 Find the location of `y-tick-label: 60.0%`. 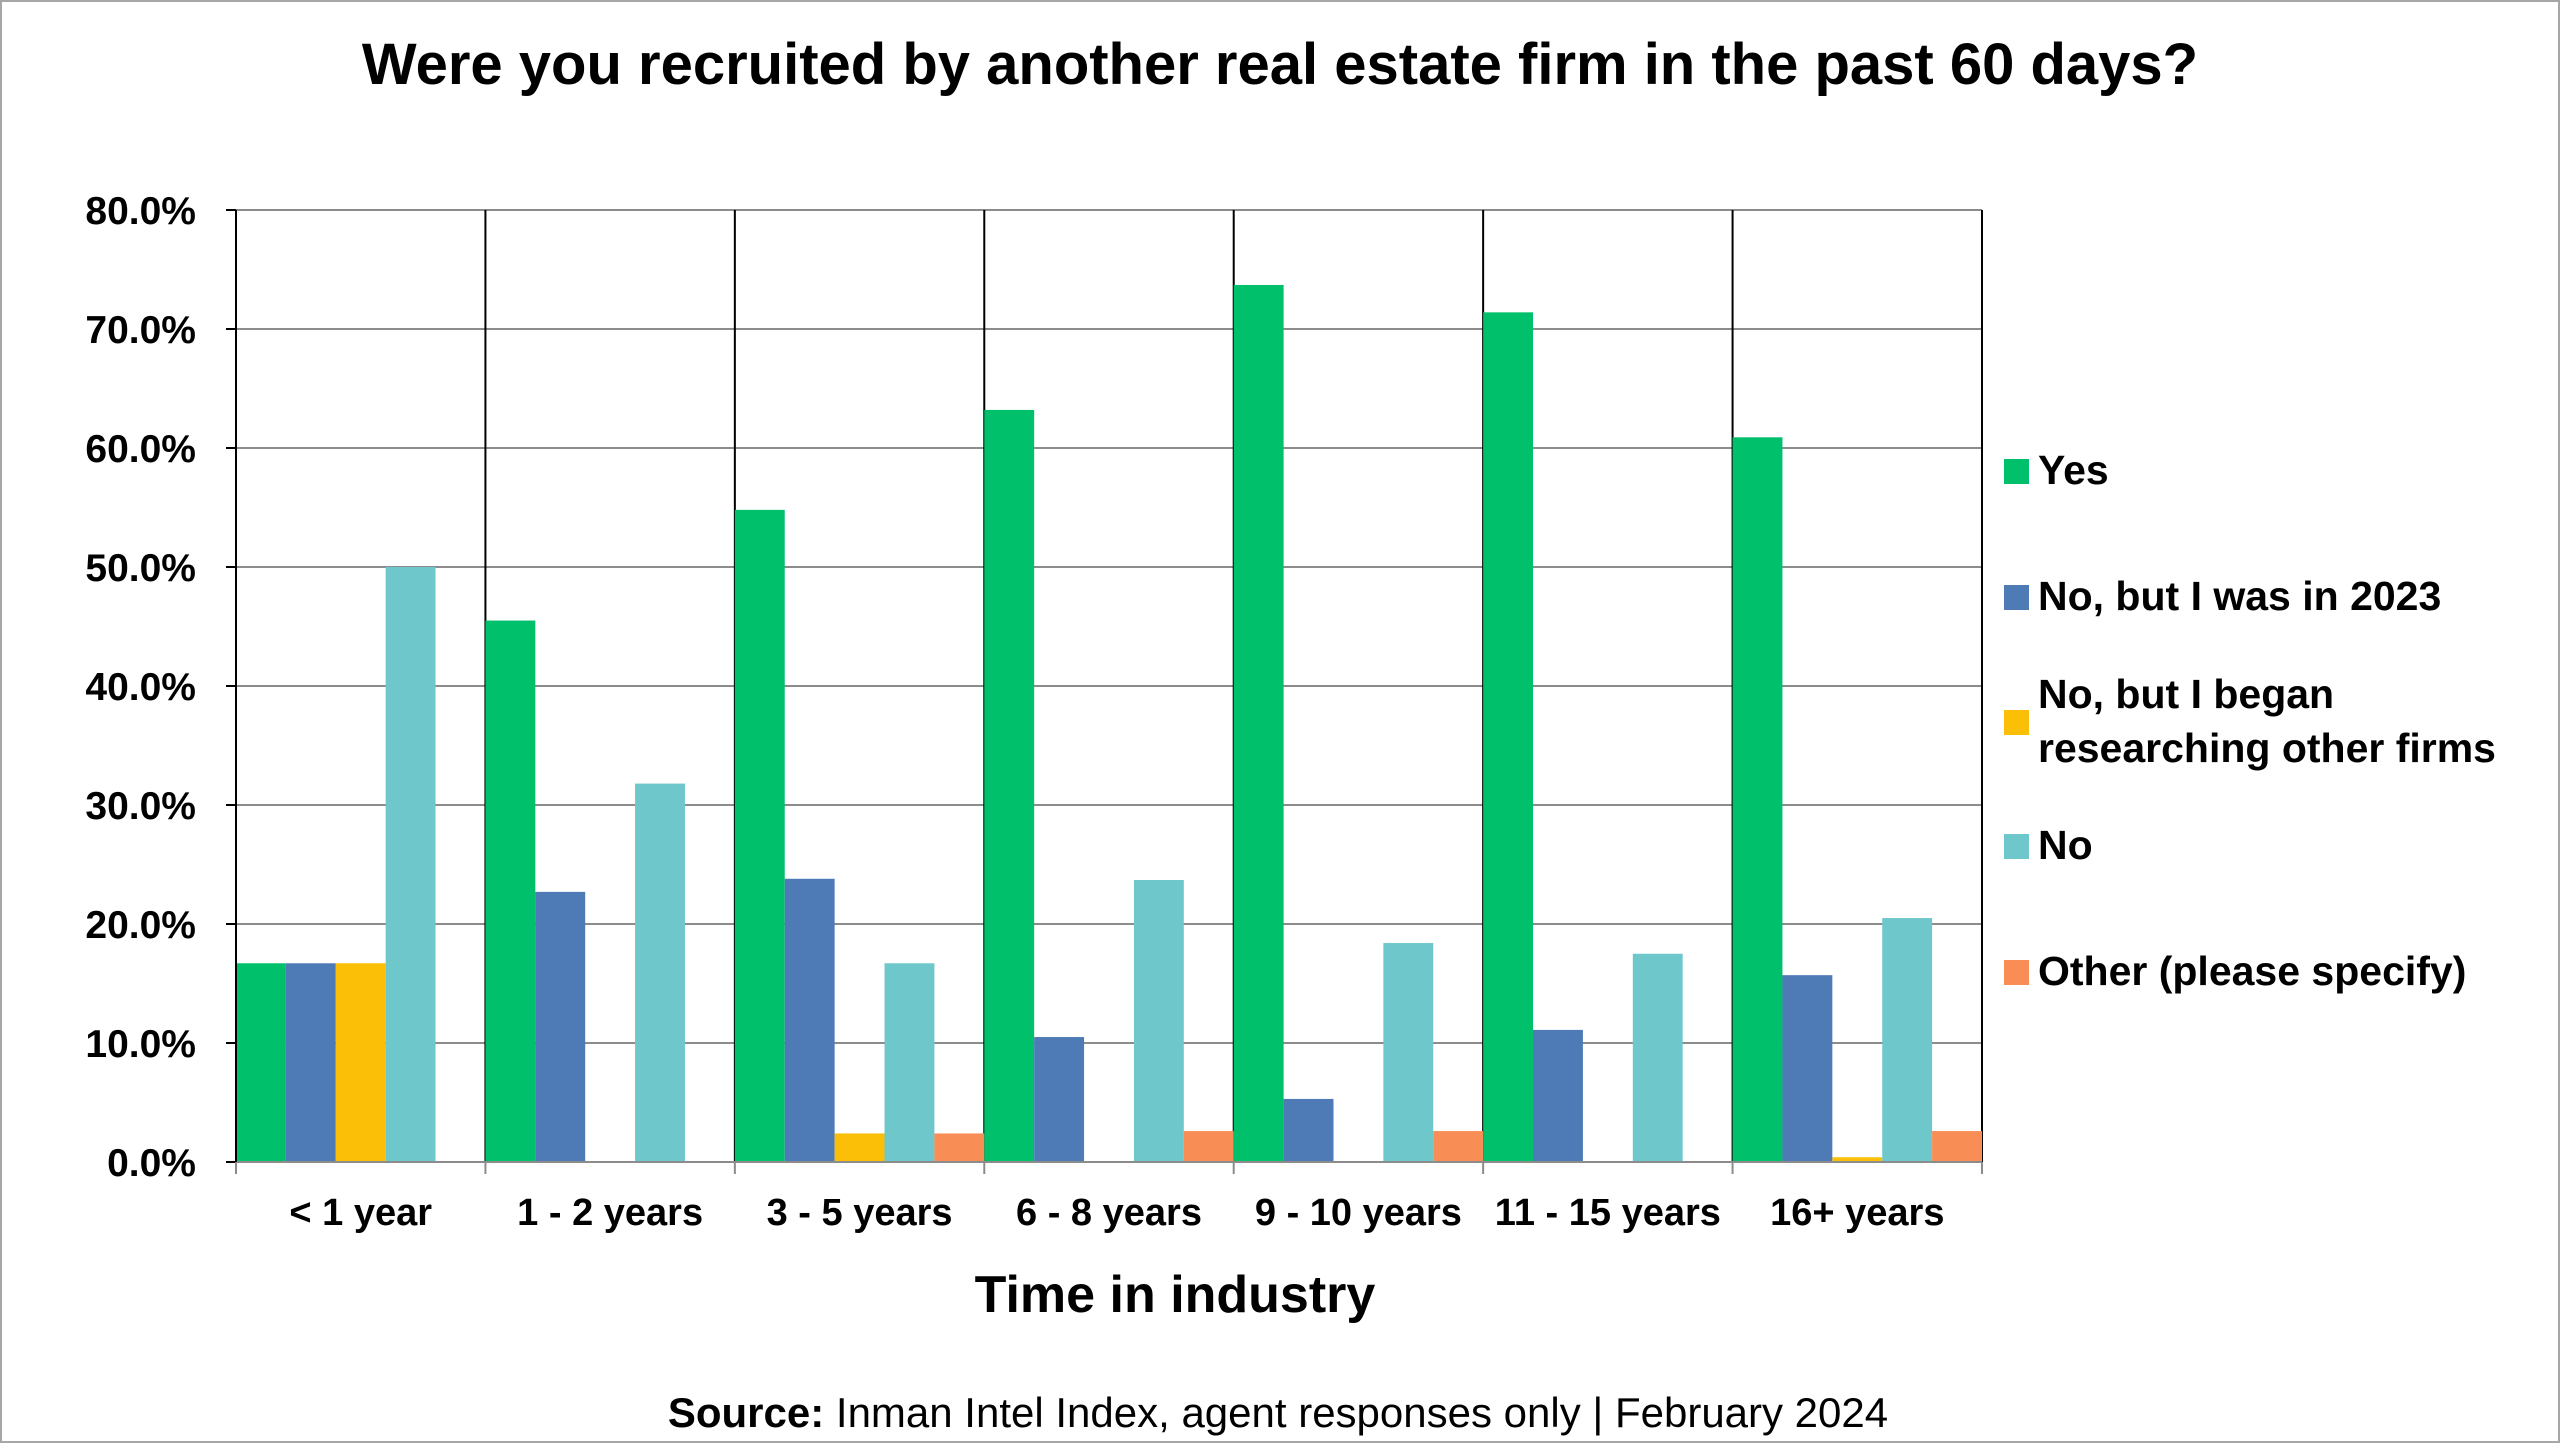

y-tick-label: 60.0% is located at coordinates (140, 449).